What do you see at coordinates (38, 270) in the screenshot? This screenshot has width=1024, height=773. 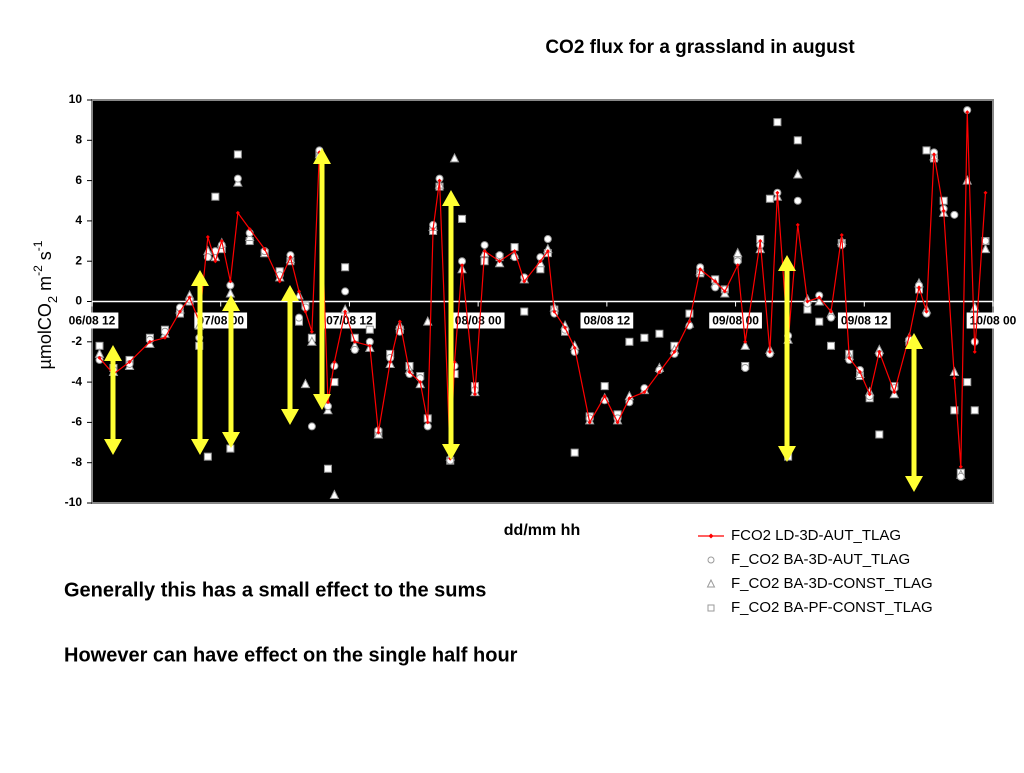 I see `y-label-part: -2` at bounding box center [38, 270].